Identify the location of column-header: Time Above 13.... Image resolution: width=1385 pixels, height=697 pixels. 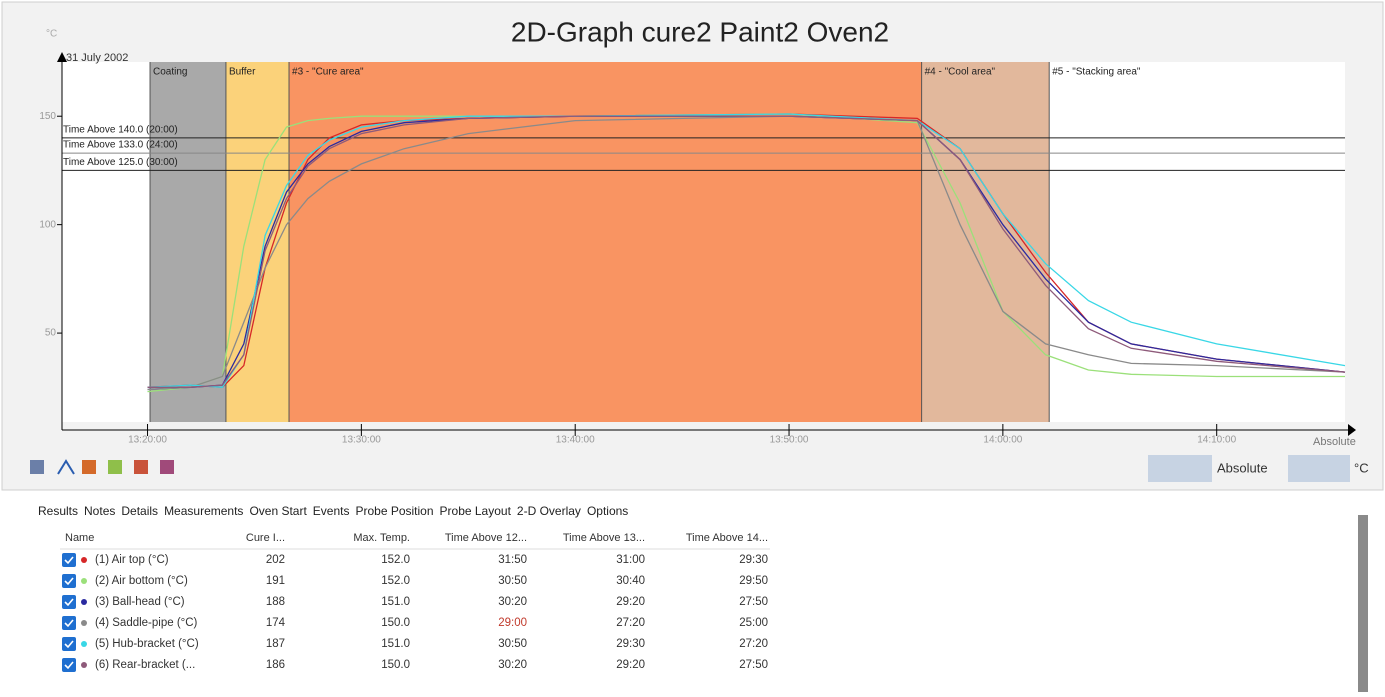
(604, 538).